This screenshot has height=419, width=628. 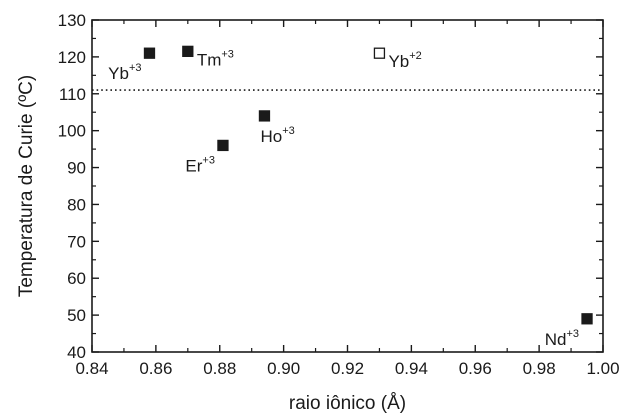 What do you see at coordinates (72, 57) in the screenshot?
I see `y-tick-label: 120` at bounding box center [72, 57].